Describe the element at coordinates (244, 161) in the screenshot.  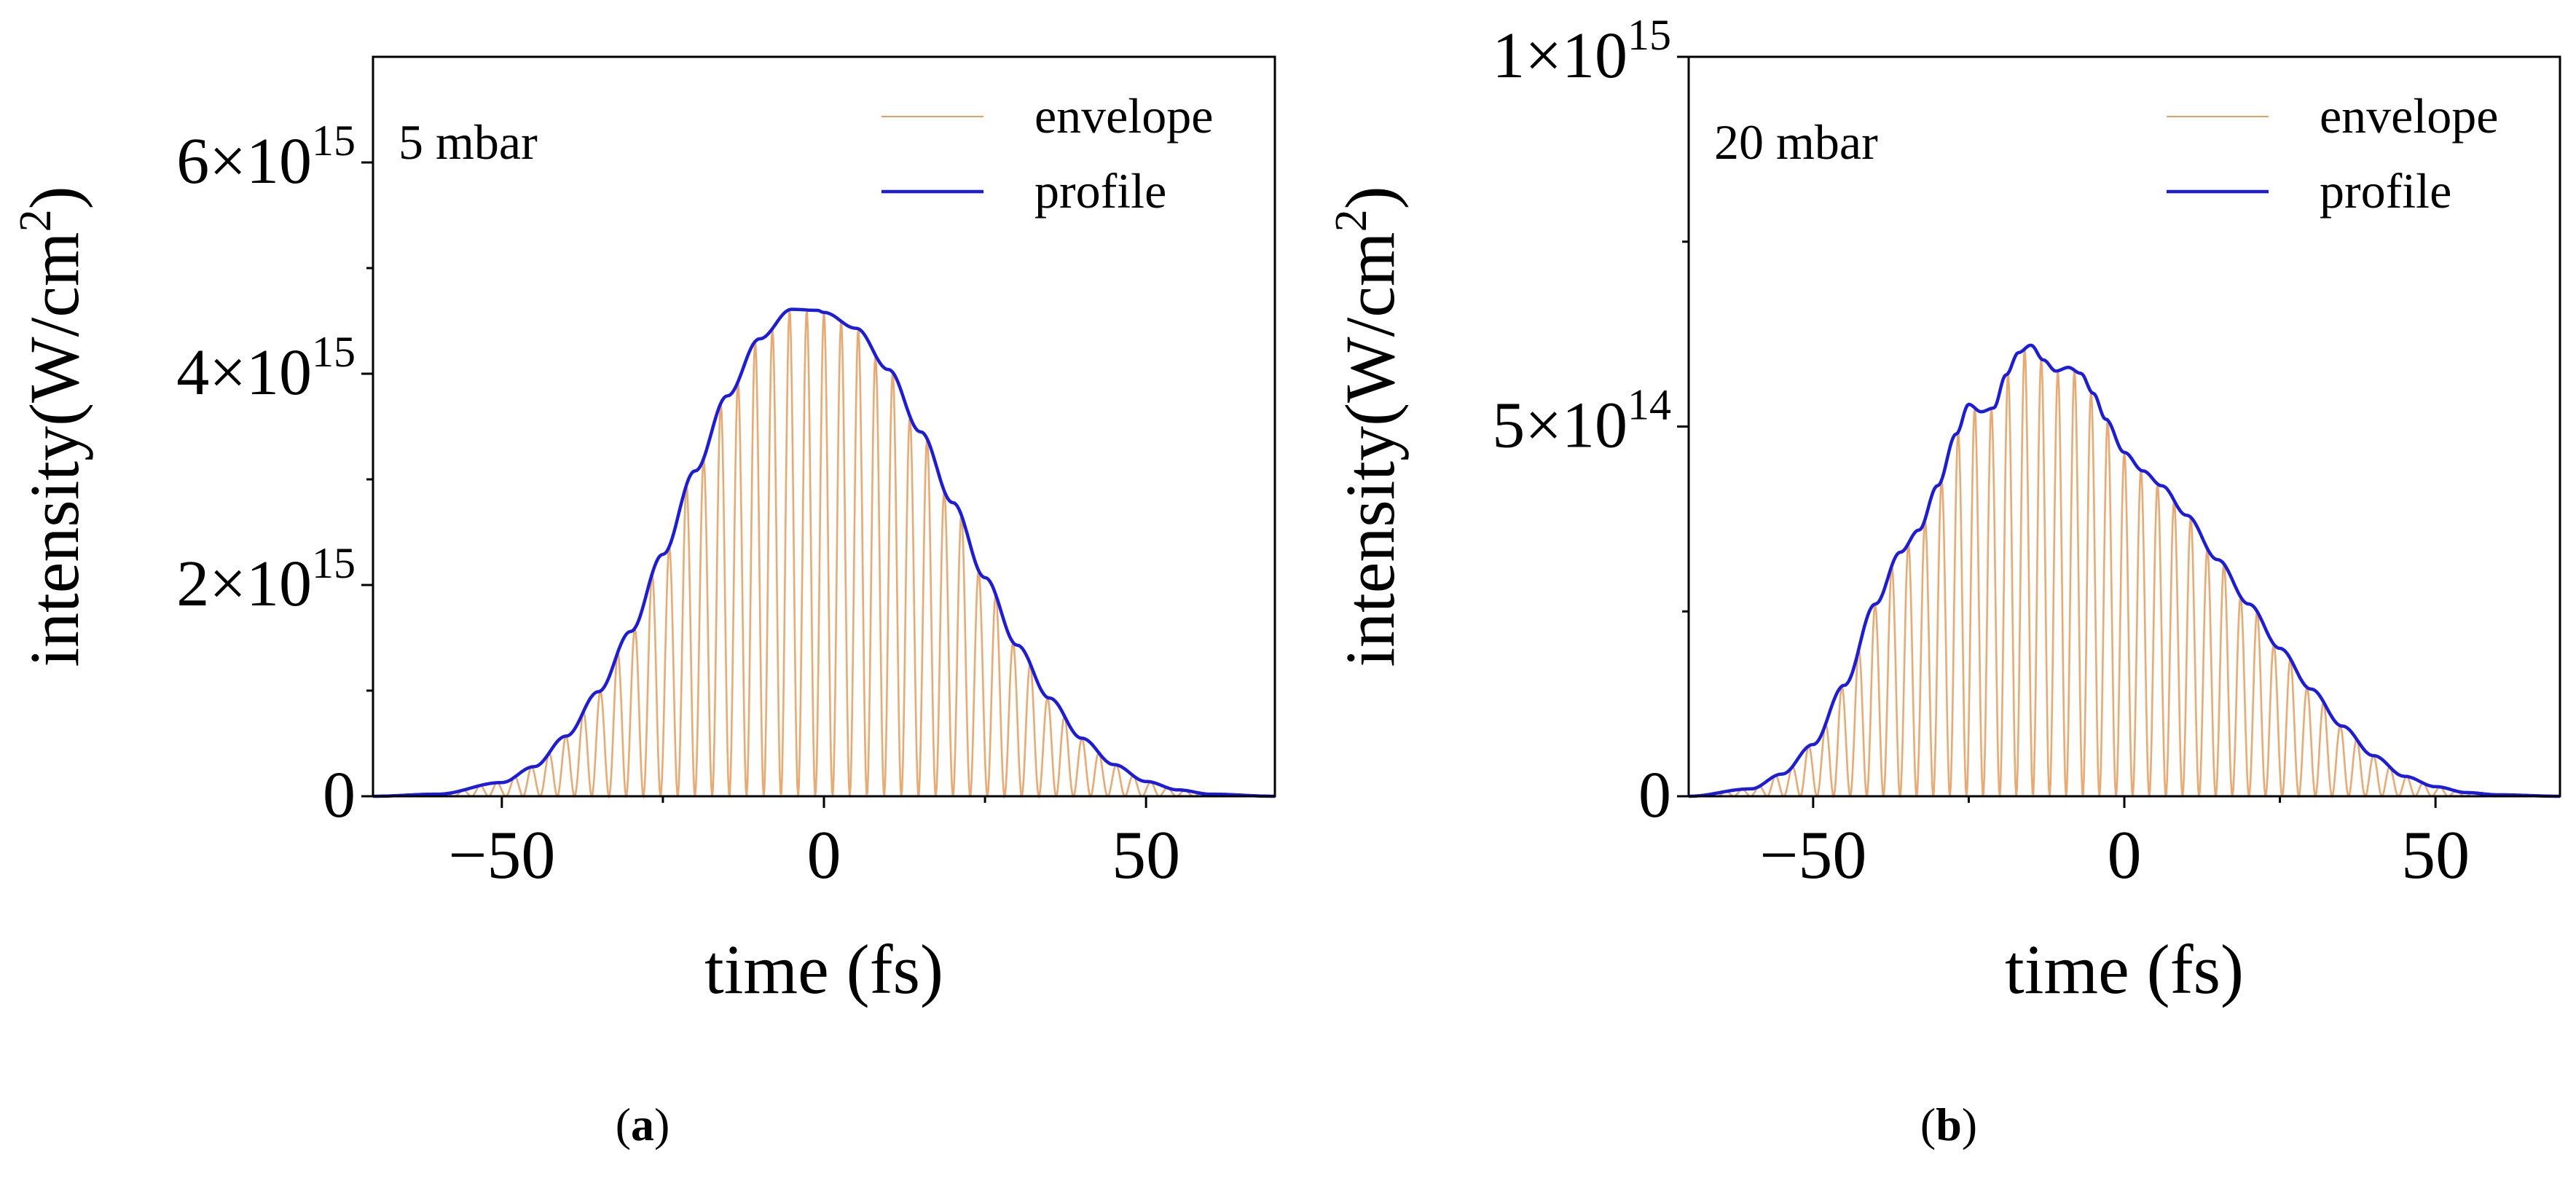
I see `y-tick-mantissa: 6×10` at that location.